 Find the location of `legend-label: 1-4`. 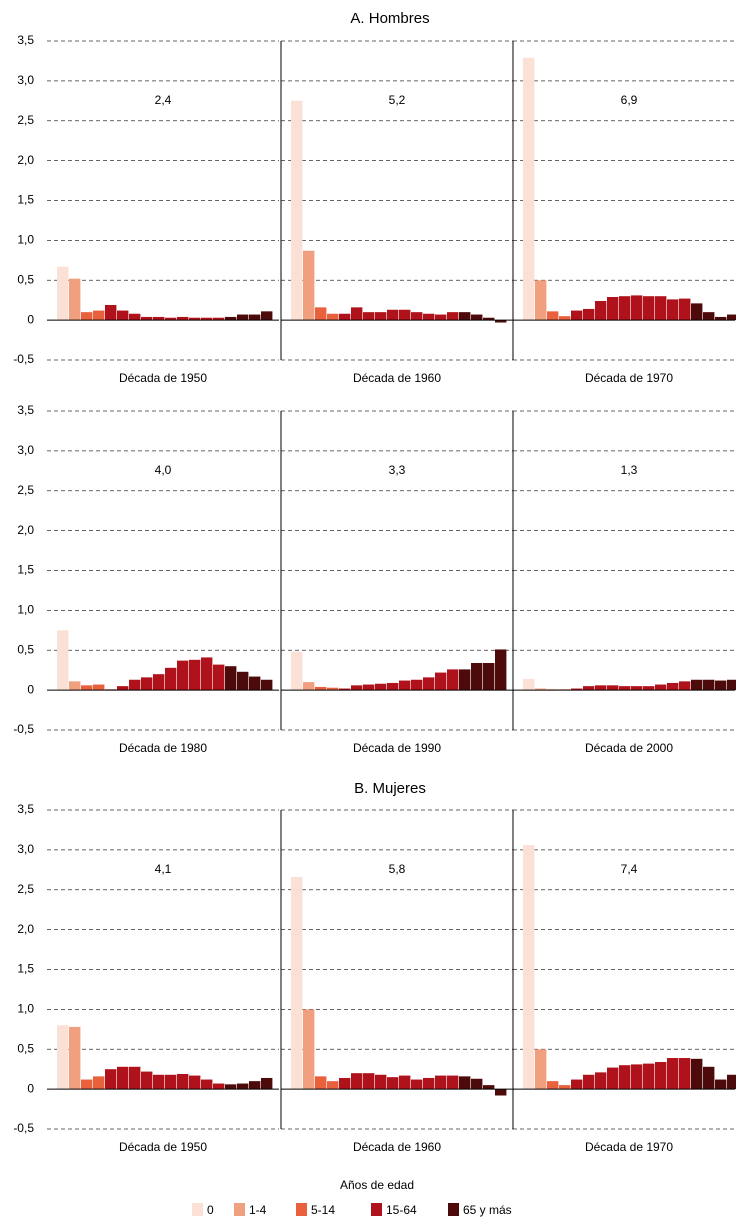

legend-label: 1-4 is located at coordinates (258, 1210).